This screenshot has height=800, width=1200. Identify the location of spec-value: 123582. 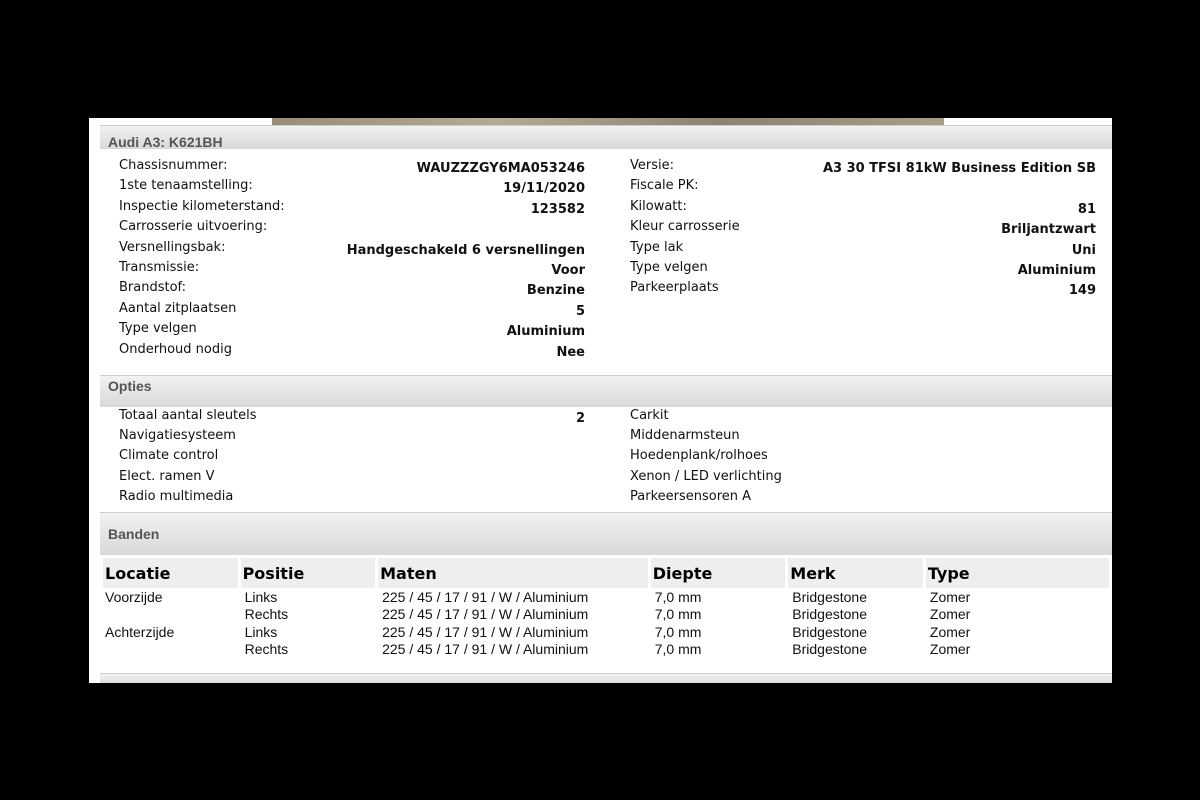
(557, 209).